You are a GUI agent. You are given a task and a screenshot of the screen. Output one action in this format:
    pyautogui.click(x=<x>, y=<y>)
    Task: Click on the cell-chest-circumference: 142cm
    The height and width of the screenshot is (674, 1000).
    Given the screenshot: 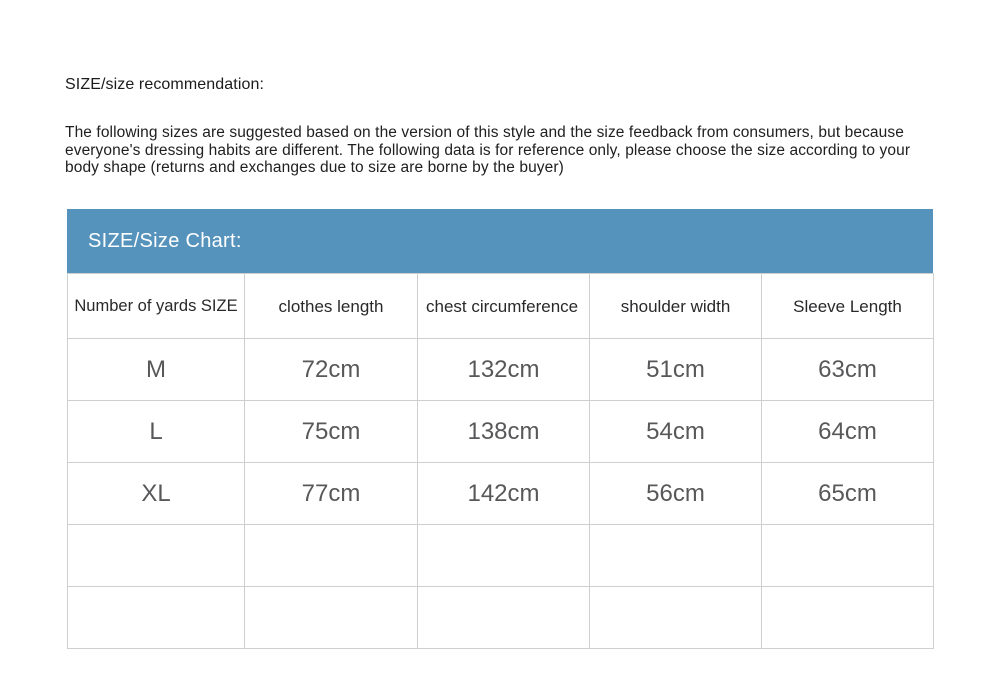 What is the action you would take?
    pyautogui.click(x=503, y=493)
    